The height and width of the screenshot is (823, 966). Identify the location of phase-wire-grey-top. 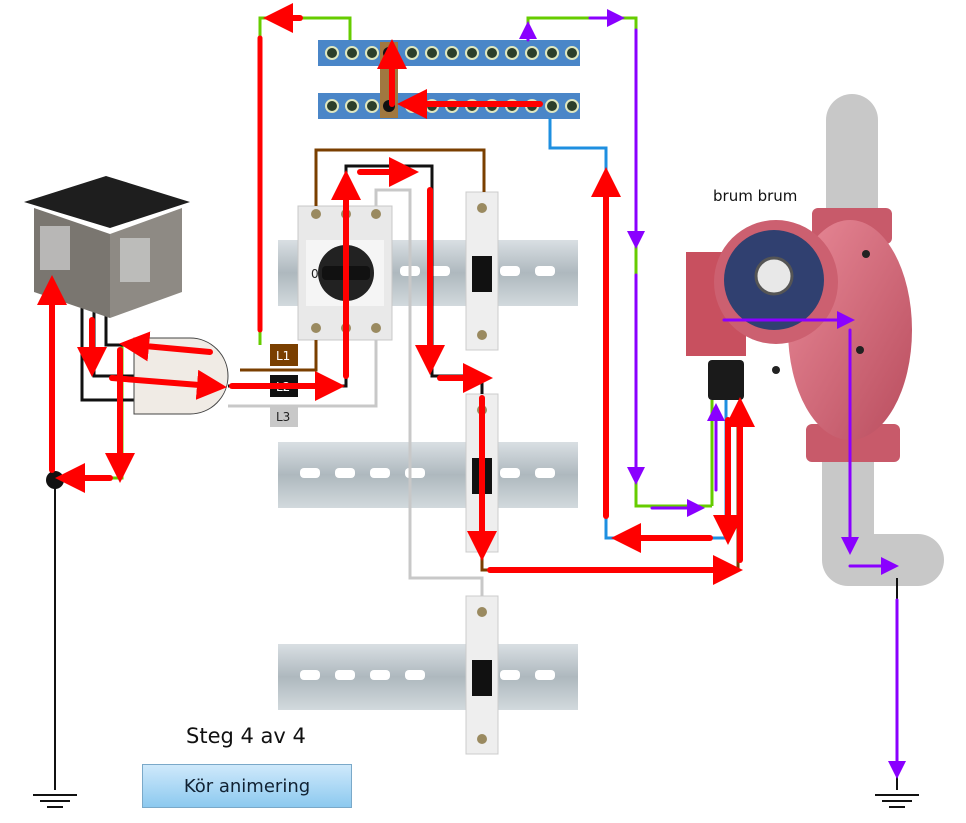
(429, 392).